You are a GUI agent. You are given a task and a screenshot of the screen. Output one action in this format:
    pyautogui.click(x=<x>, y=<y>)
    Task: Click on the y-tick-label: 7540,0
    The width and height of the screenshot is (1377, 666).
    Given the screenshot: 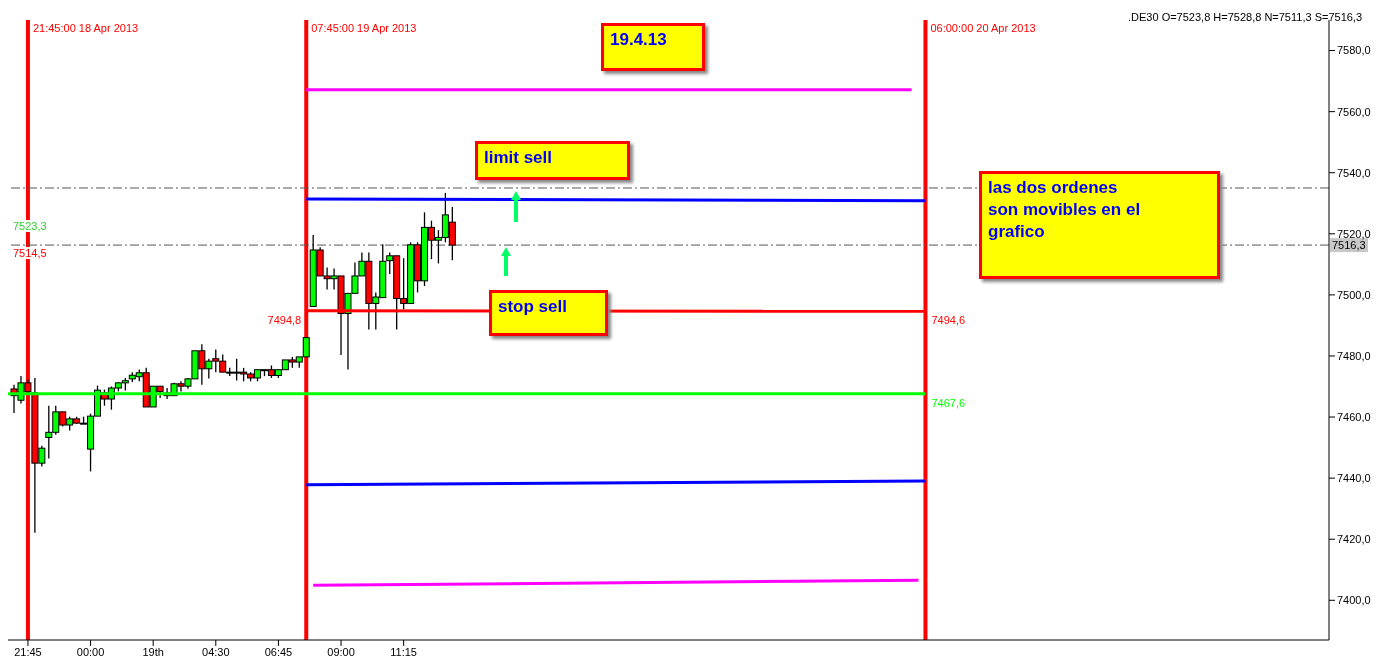 What is the action you would take?
    pyautogui.click(x=1354, y=172)
    